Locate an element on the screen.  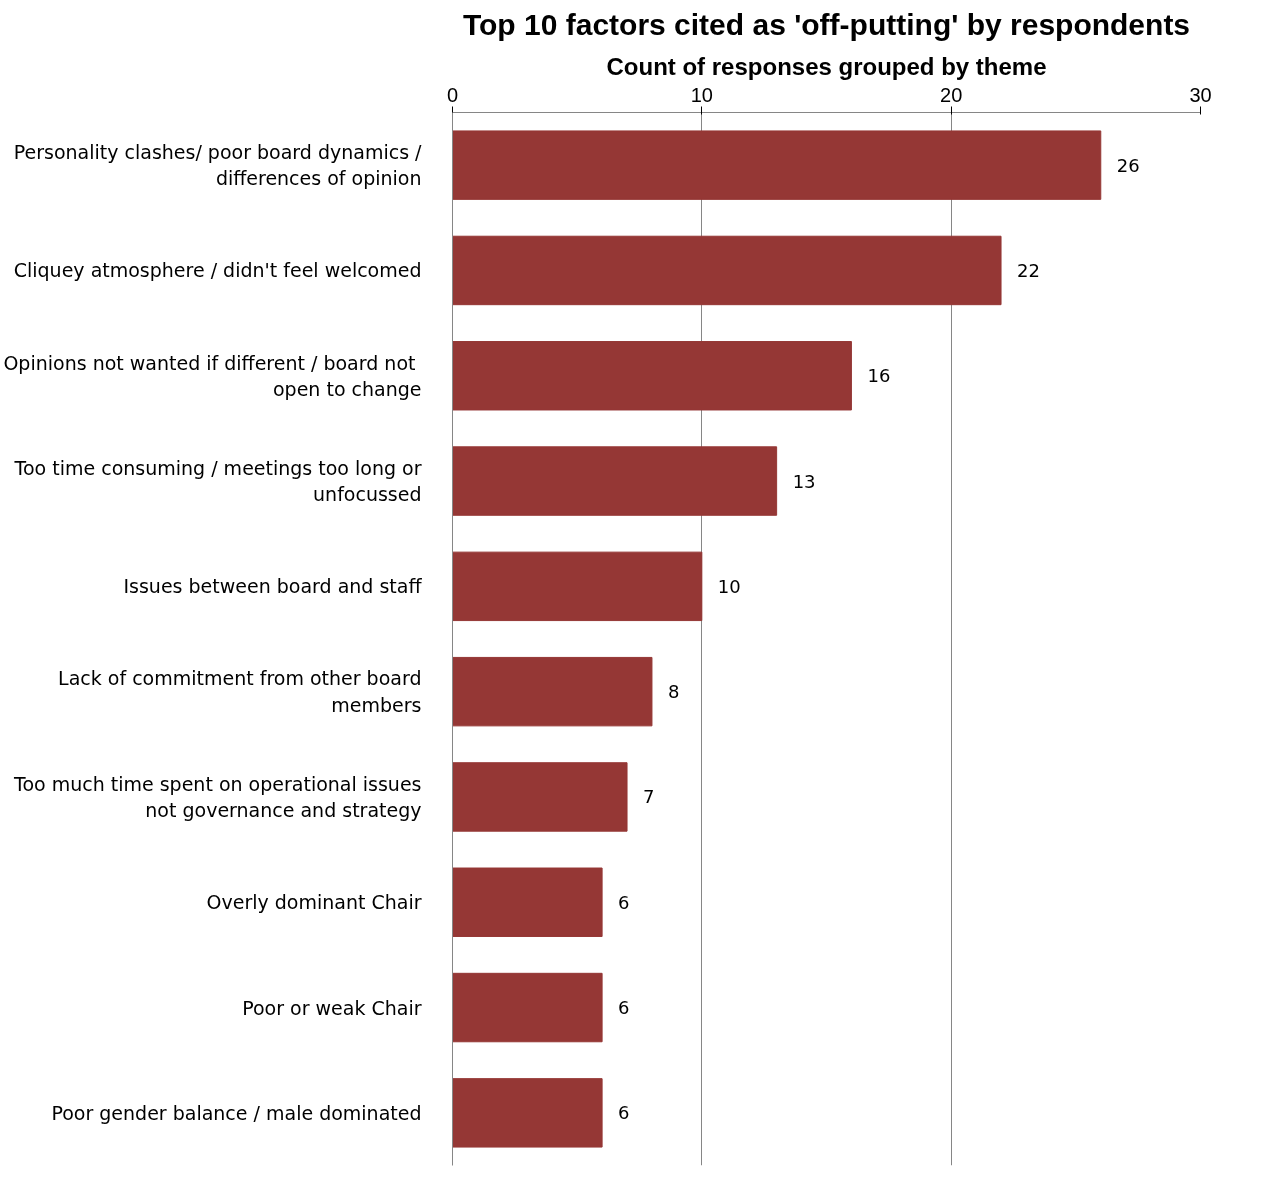
y-tick-label: Poor gender balance / male dominated is located at coordinates (236, 1112).